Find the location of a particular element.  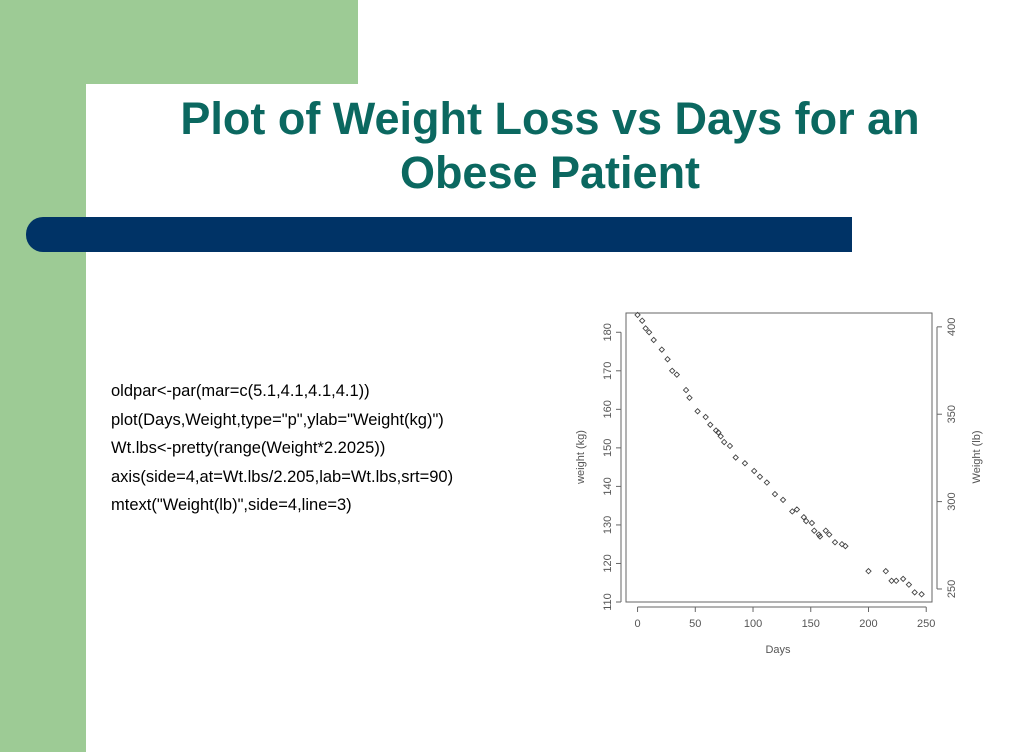

slide-title-line-1: Plot of Weight Loss vs Days for an is located at coordinates (550, 118).